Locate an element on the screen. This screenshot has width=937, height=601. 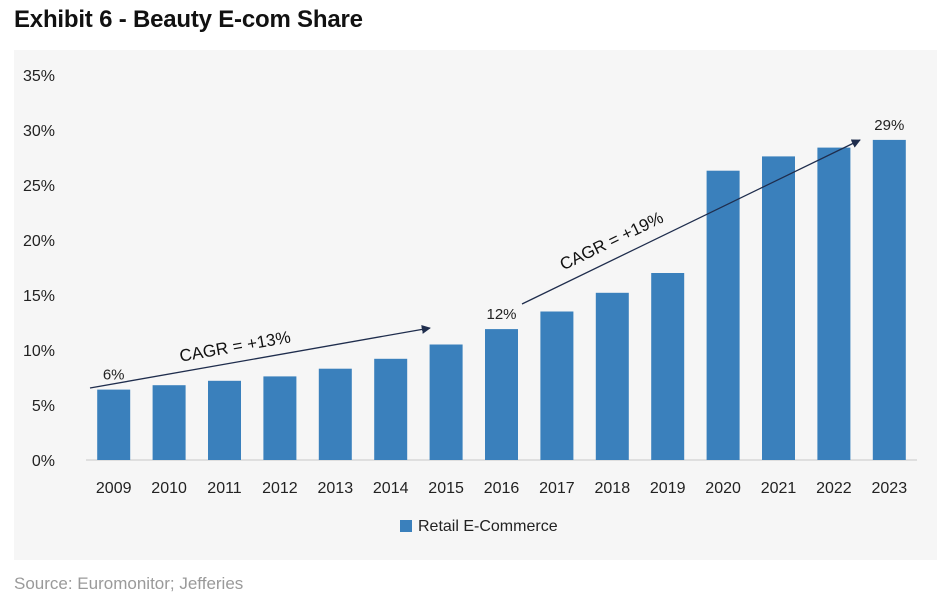
x-tick-label: 2019 is located at coordinates (668, 488).